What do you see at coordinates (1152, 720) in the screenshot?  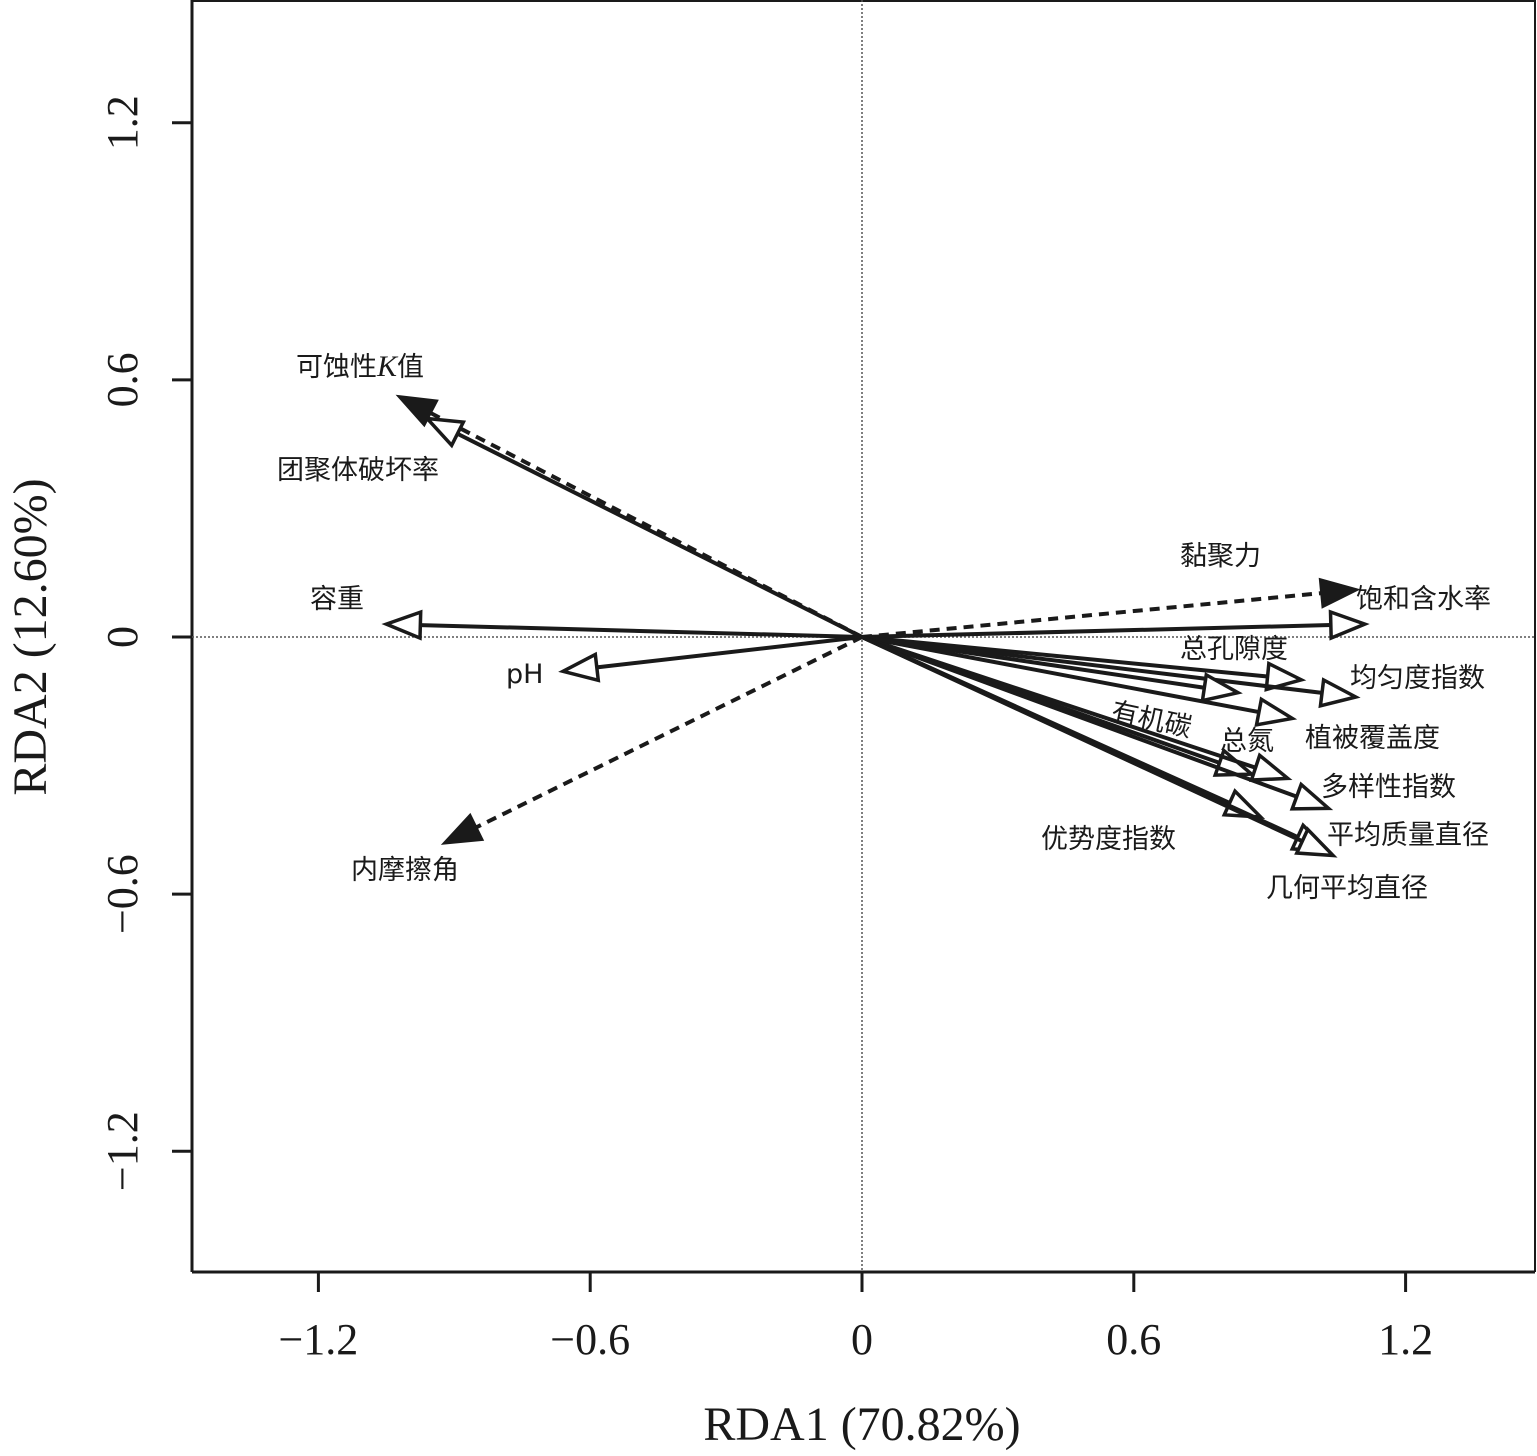 I see `vector-label: 有机碳` at bounding box center [1152, 720].